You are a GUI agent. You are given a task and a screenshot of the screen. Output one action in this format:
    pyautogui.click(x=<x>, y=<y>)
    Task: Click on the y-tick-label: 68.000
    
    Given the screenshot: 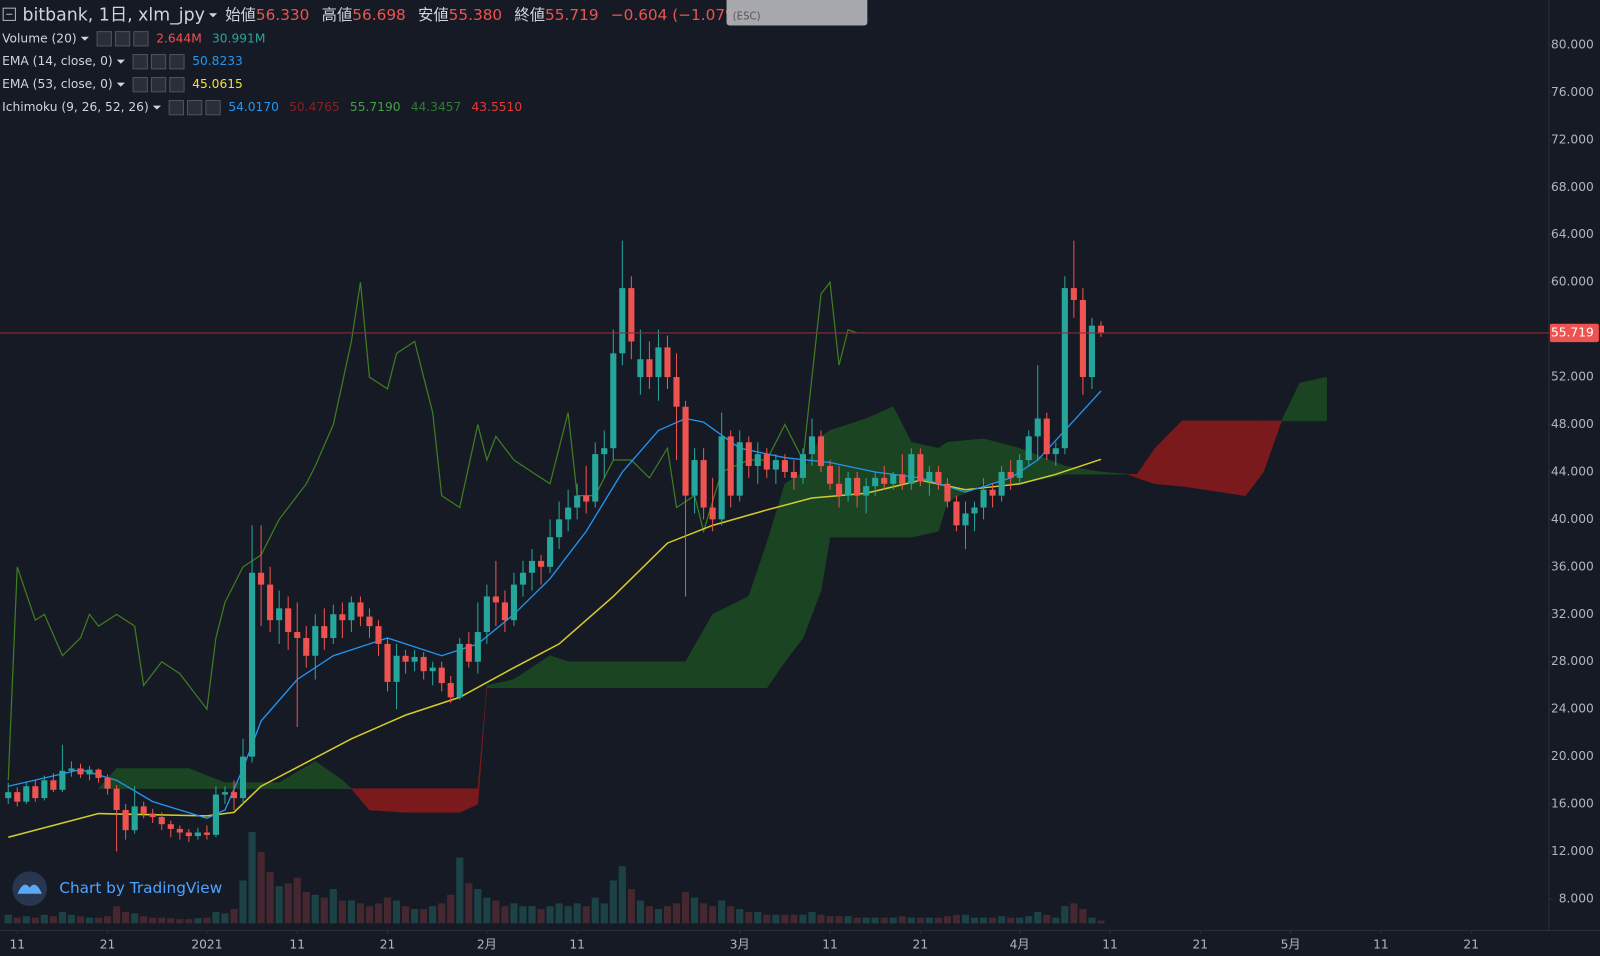 What is the action you would take?
    pyautogui.click(x=1572, y=187)
    